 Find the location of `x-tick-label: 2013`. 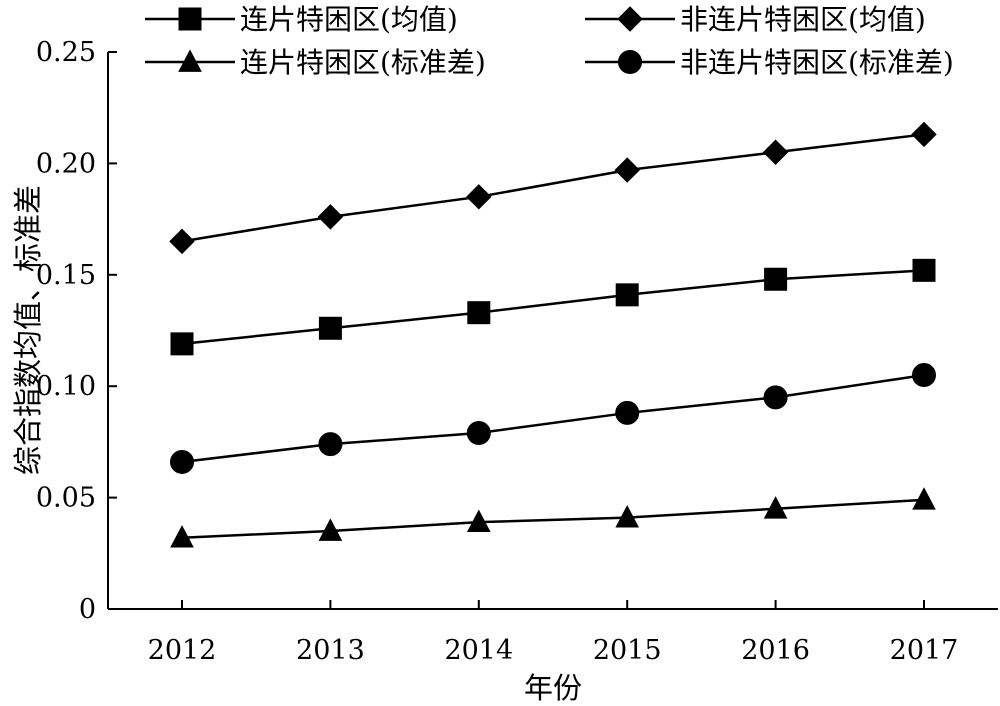

x-tick-label: 2013 is located at coordinates (330, 650).